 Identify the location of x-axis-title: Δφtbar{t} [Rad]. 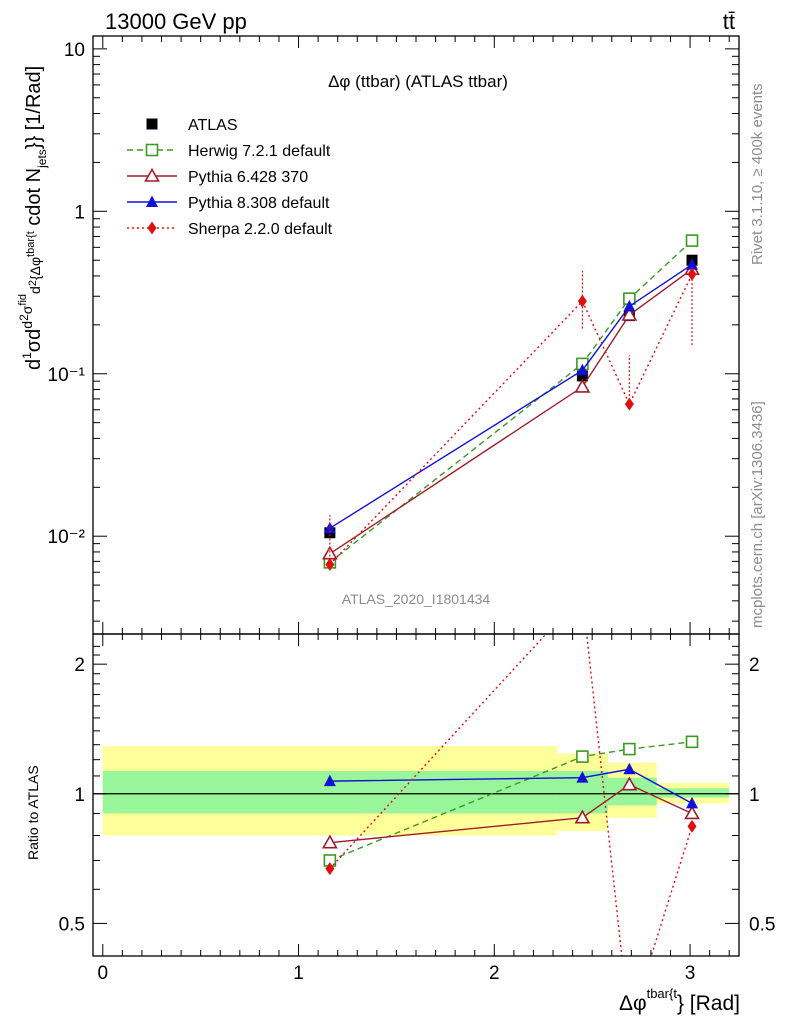
(679, 1000).